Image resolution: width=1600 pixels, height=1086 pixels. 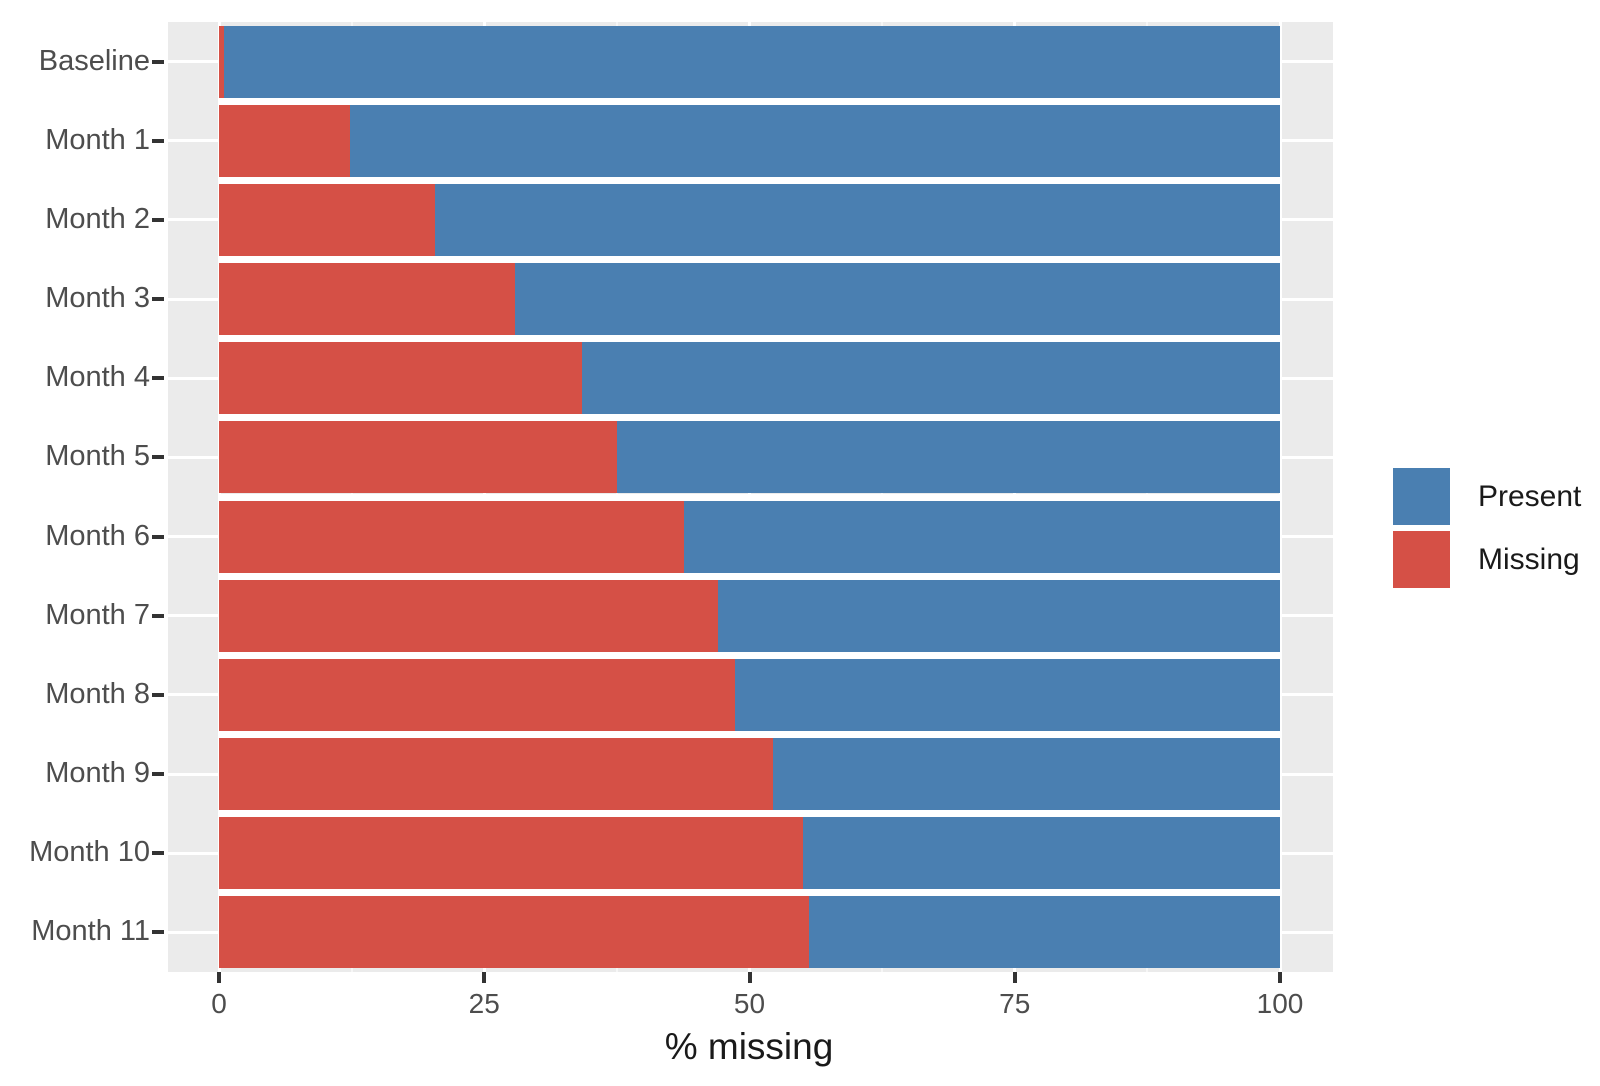 What do you see at coordinates (97, 298) in the screenshot?
I see `y-tick-label: Month 3` at bounding box center [97, 298].